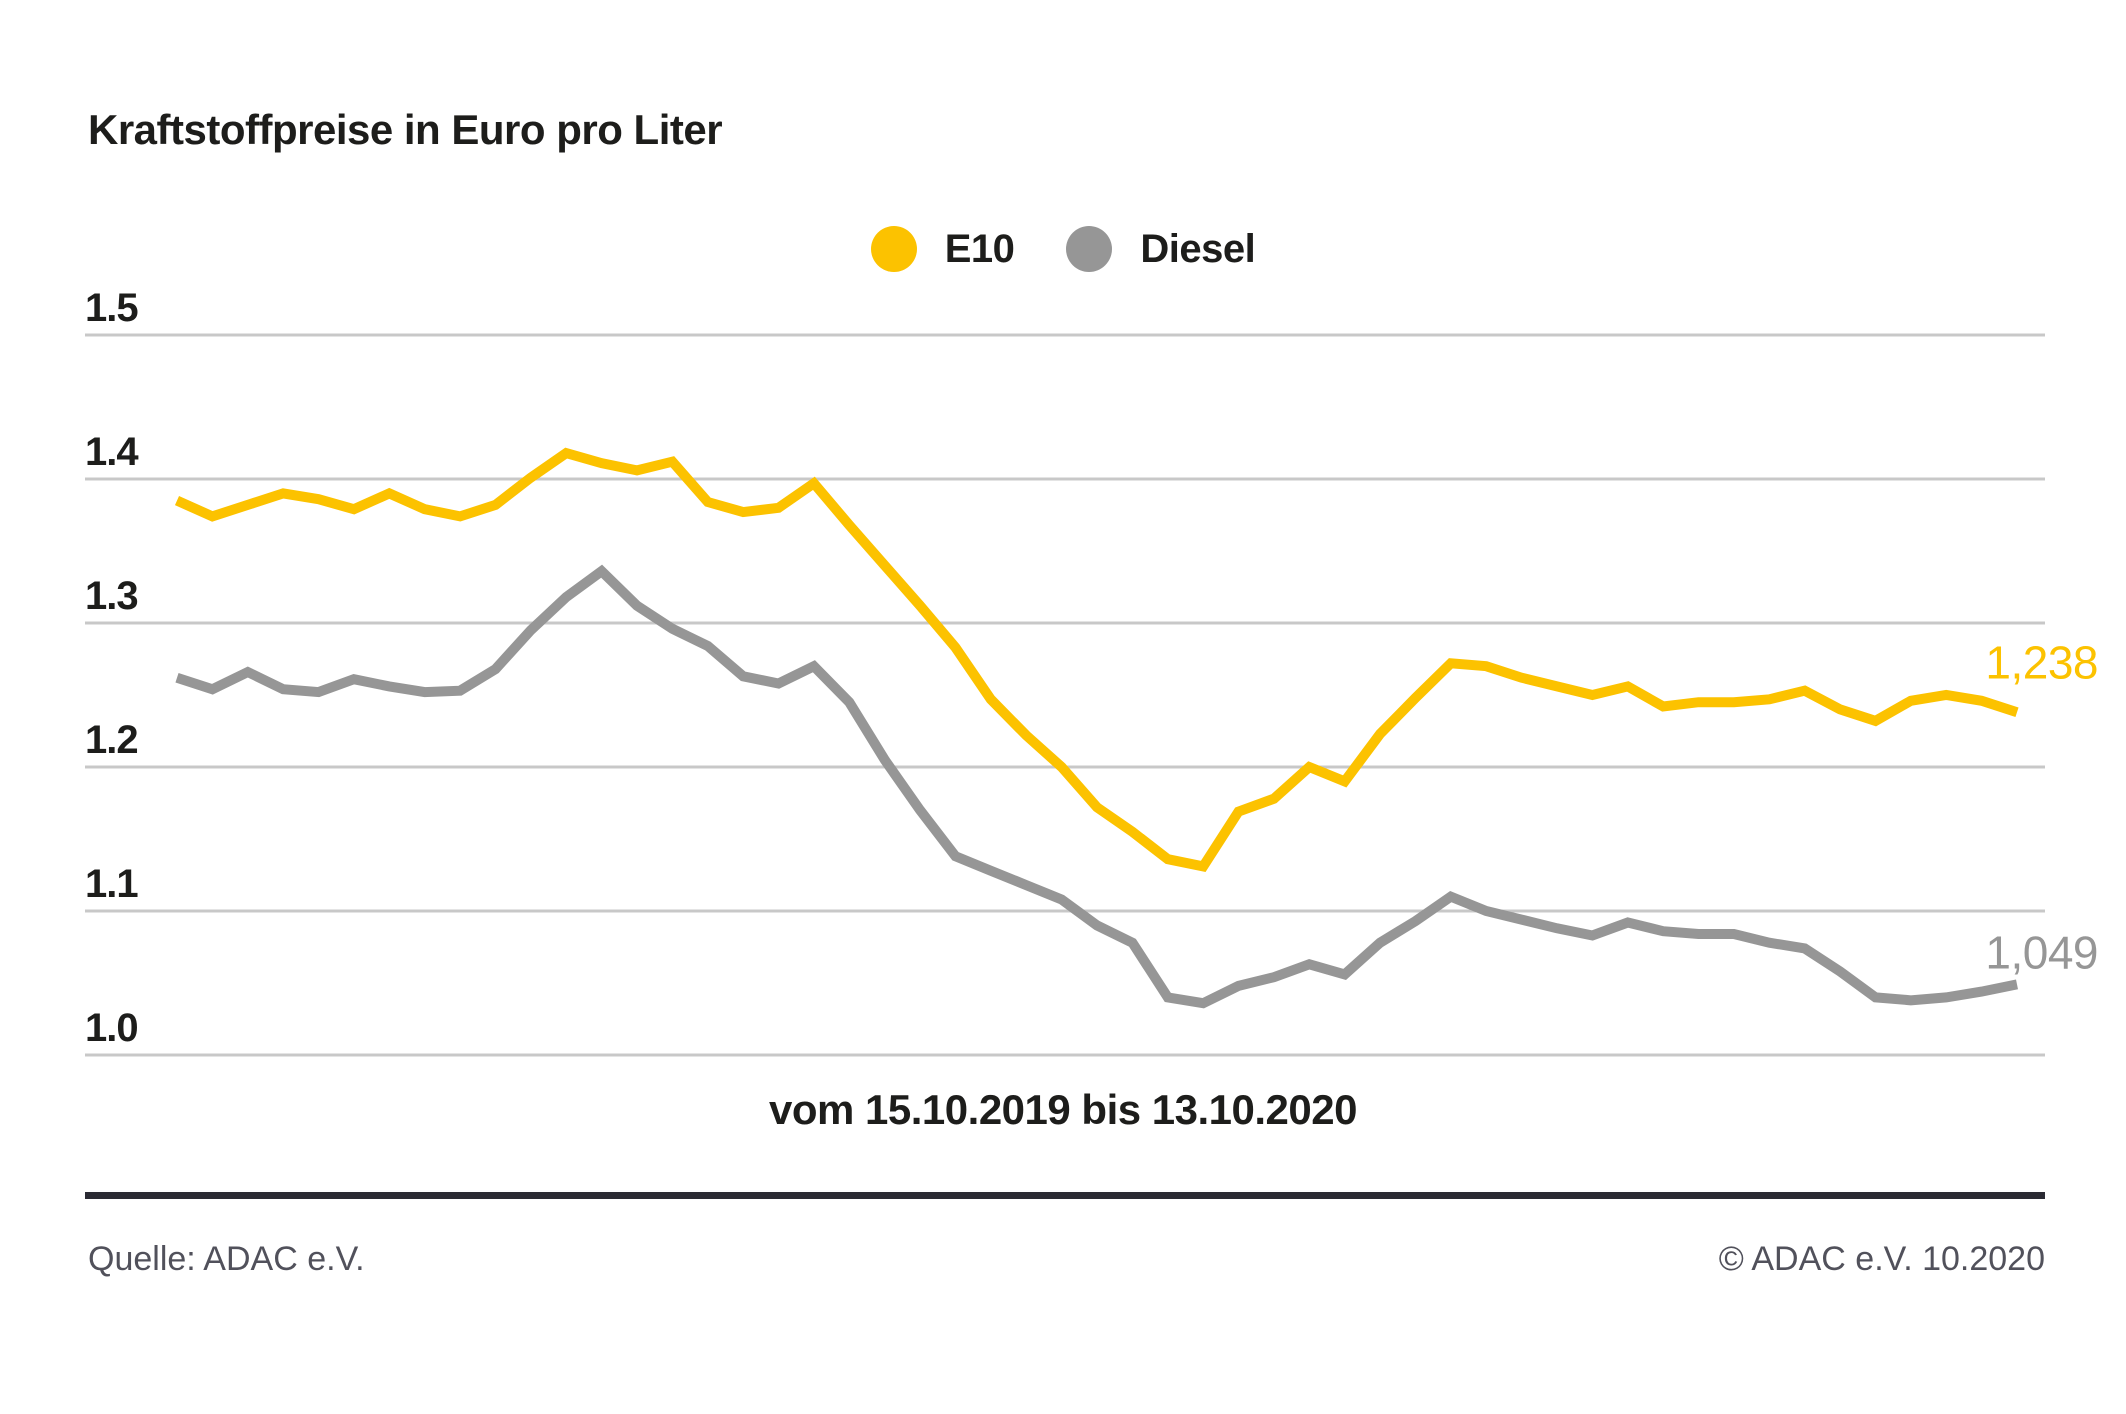 The image size is (2126, 1414). What do you see at coordinates (2041, 952) in the screenshot?
I see `diesel-end-value-label: 1,049` at bounding box center [2041, 952].